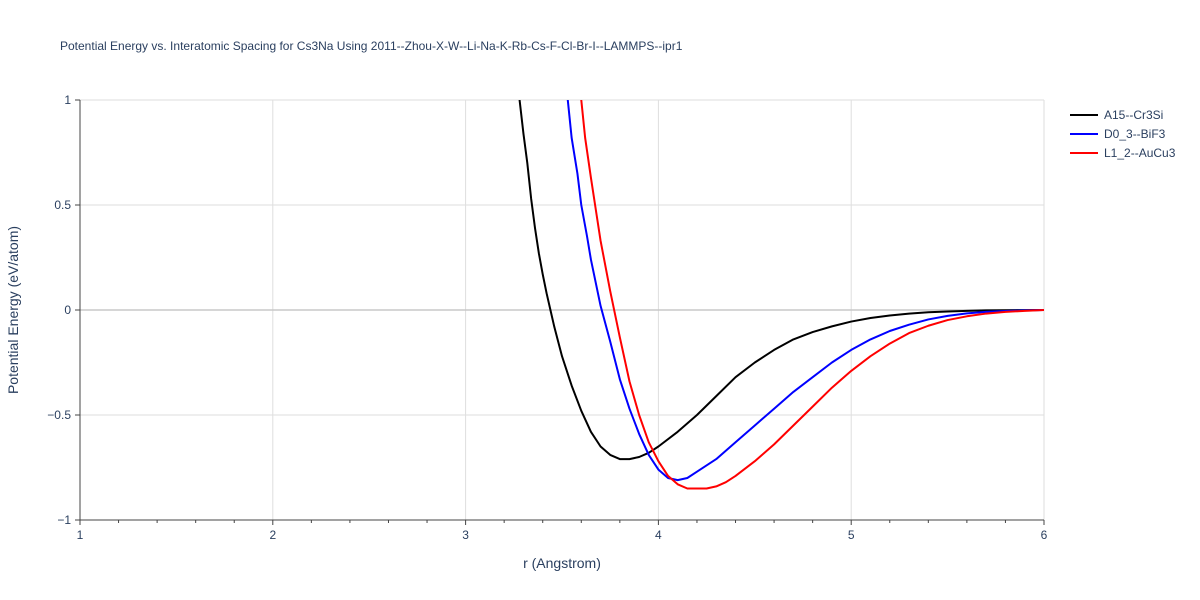  Describe the element at coordinates (62, 205) in the screenshot. I see `y-tick-label: 0.5` at that location.